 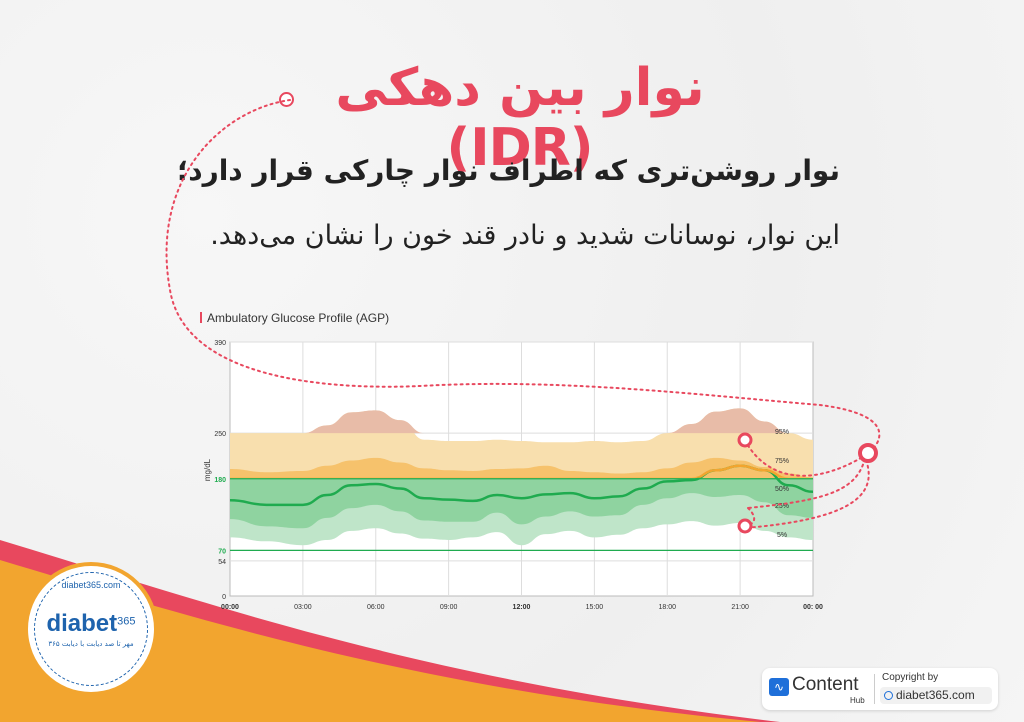 I want to click on site-url: diabet365.com, so click(x=936, y=695).